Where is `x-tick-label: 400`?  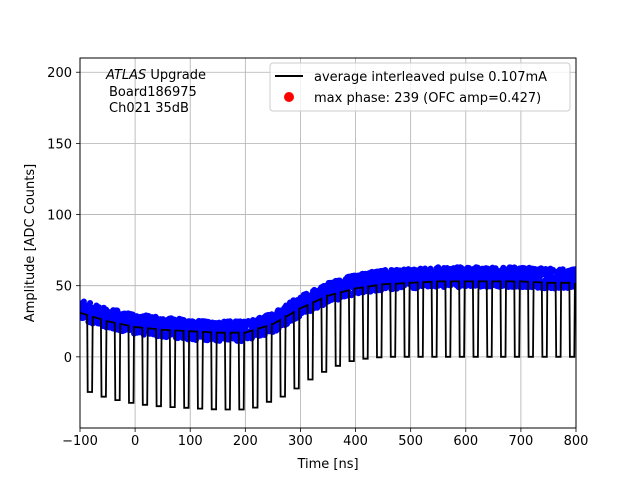
x-tick-label: 400 is located at coordinates (355, 441).